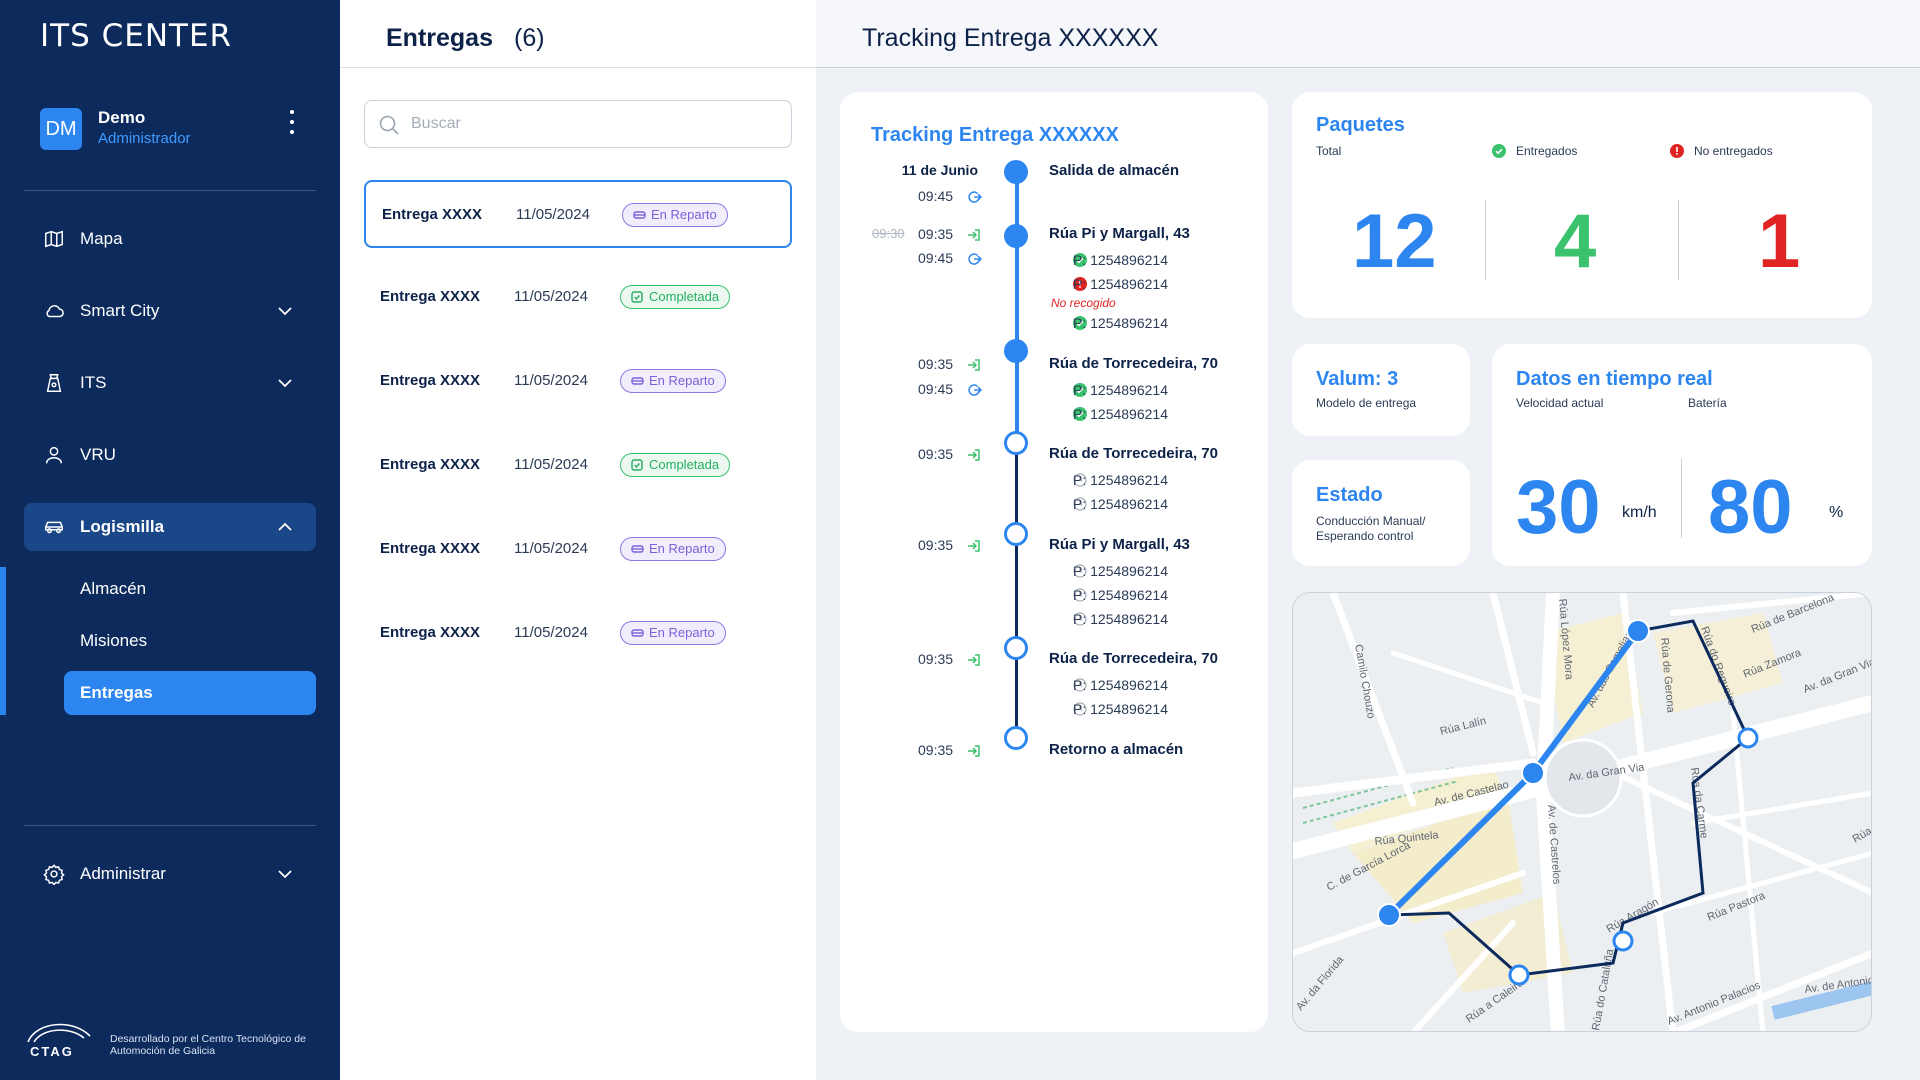  Describe the element at coordinates (1116, 749) in the screenshot. I see `timeline-place: Retorno a almacén` at that location.